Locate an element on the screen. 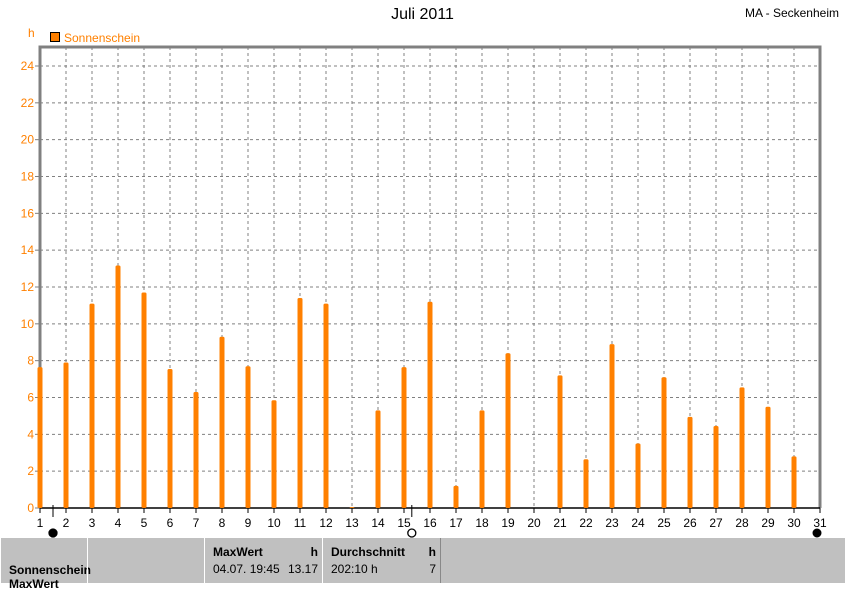 The image size is (845, 591). row-label-cell: Sonnenschein MaxWert is located at coordinates (46, 564).